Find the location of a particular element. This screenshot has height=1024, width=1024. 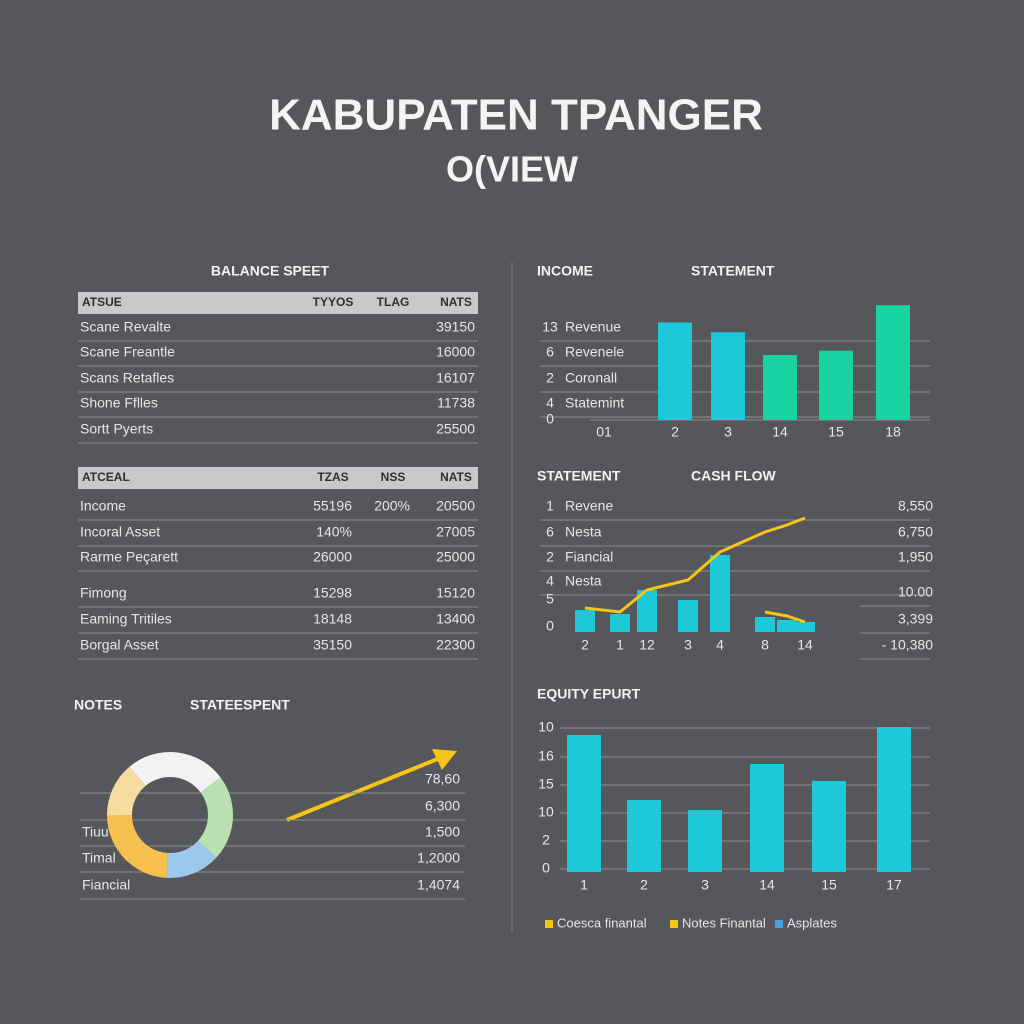

x-tick-label: 17 is located at coordinates (894, 885).